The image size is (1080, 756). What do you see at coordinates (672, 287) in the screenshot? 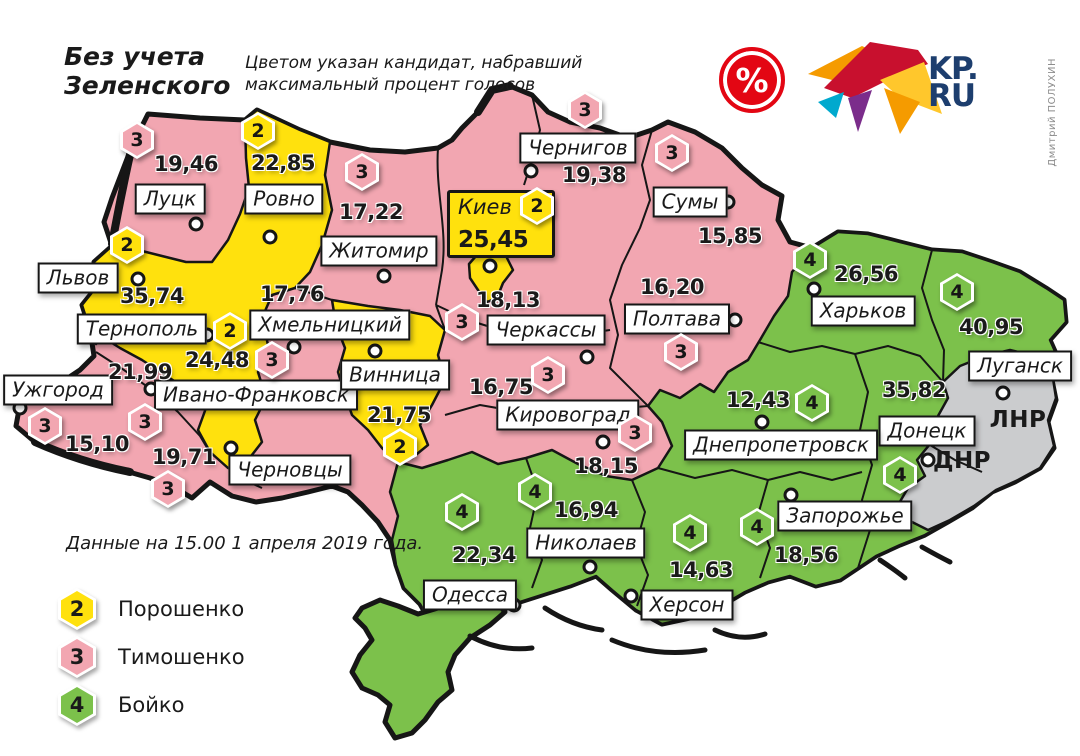
I see `value-poltava: 16,20` at bounding box center [672, 287].